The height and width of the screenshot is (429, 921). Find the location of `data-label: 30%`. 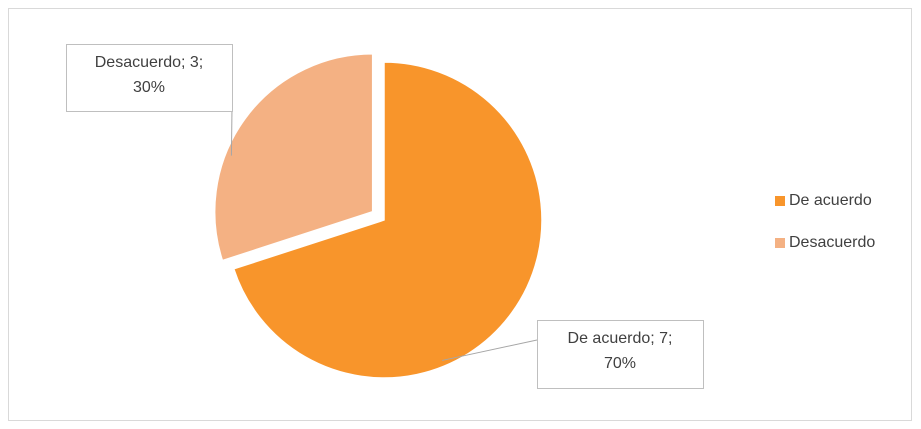

data-label: 30% is located at coordinates (149, 87).